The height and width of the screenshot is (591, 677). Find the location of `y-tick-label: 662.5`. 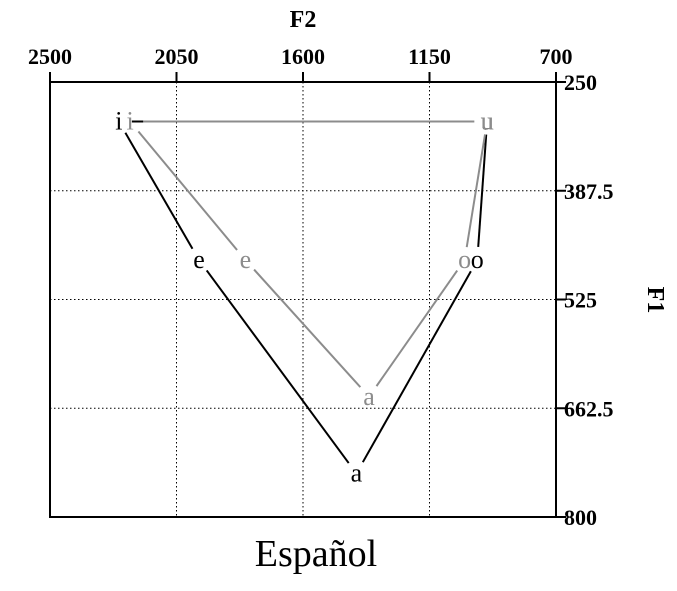

y-tick-label: 662.5 is located at coordinates (589, 408).